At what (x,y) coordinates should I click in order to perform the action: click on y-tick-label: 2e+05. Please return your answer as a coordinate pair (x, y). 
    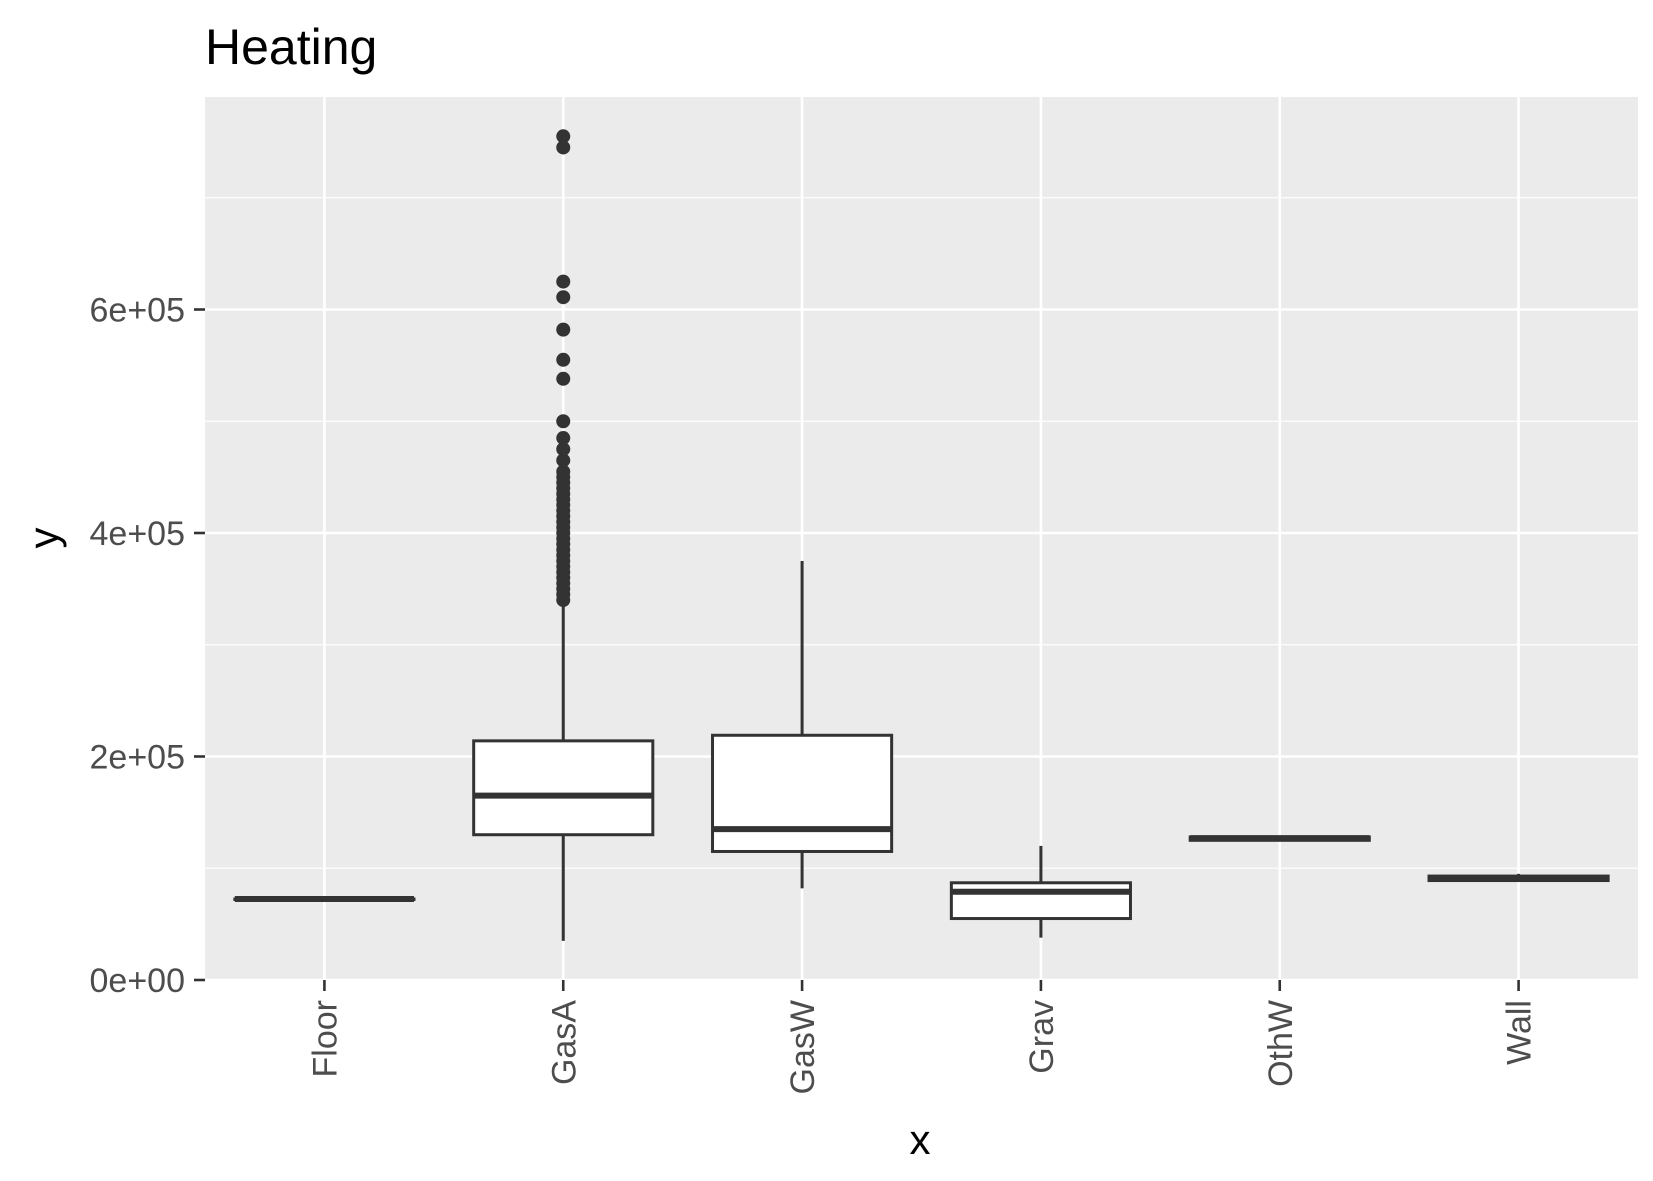
    Looking at the image, I should click on (138, 758).